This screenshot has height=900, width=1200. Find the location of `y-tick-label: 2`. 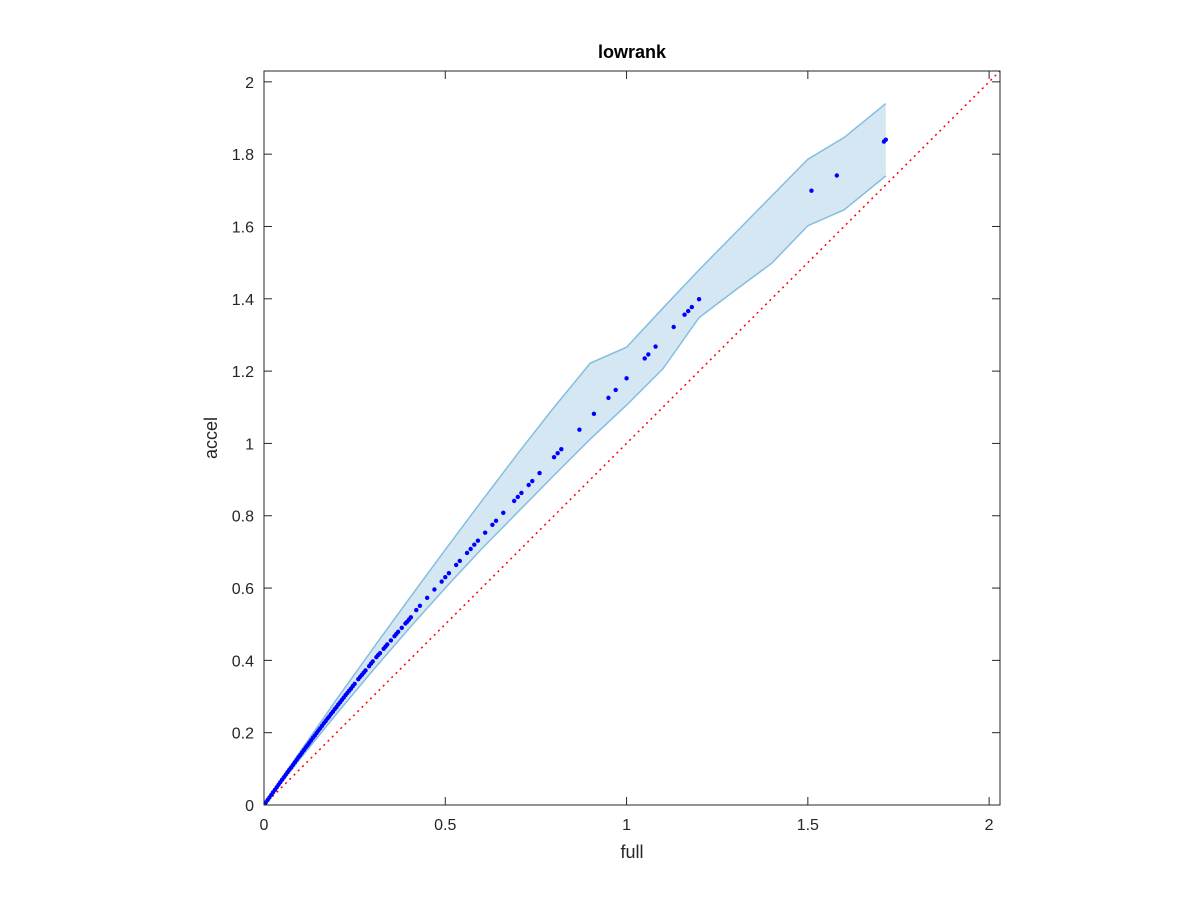

y-tick-label: 2 is located at coordinates (249, 83).